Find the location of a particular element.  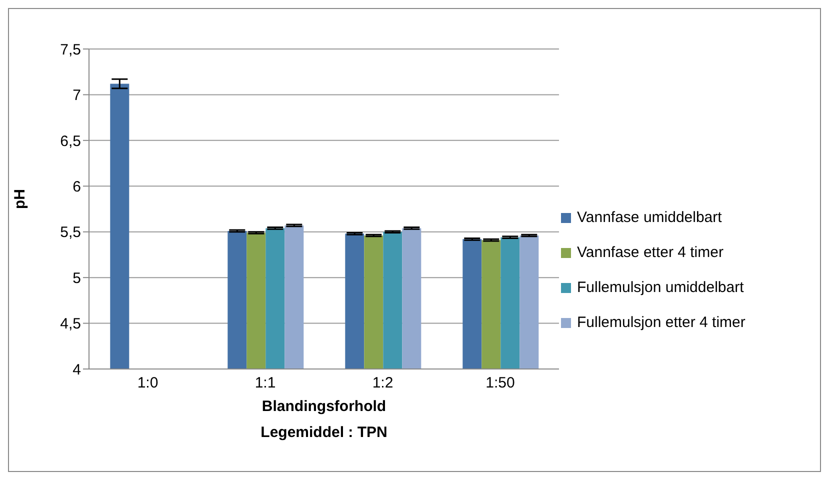

x-tick-label: 1:1 is located at coordinates (265, 383).